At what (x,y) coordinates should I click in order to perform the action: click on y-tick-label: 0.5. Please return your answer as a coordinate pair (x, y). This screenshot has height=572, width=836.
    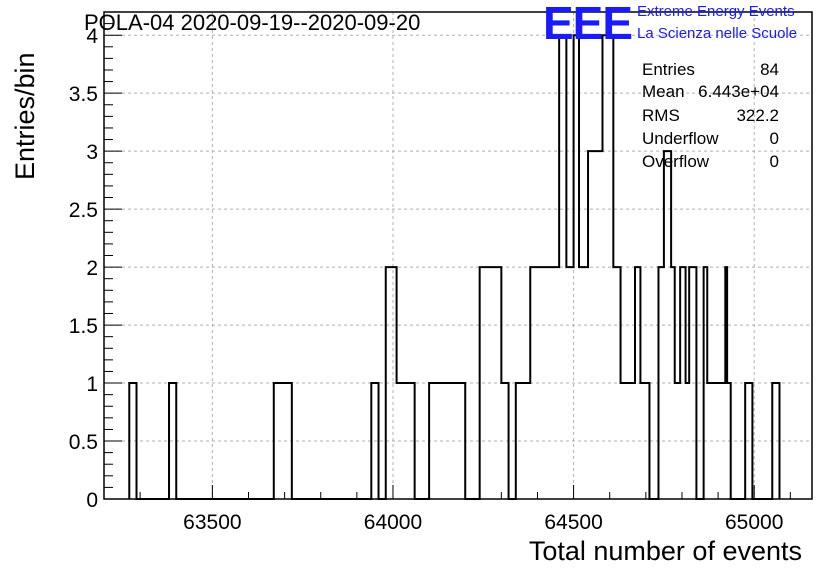
    Looking at the image, I should click on (83, 442).